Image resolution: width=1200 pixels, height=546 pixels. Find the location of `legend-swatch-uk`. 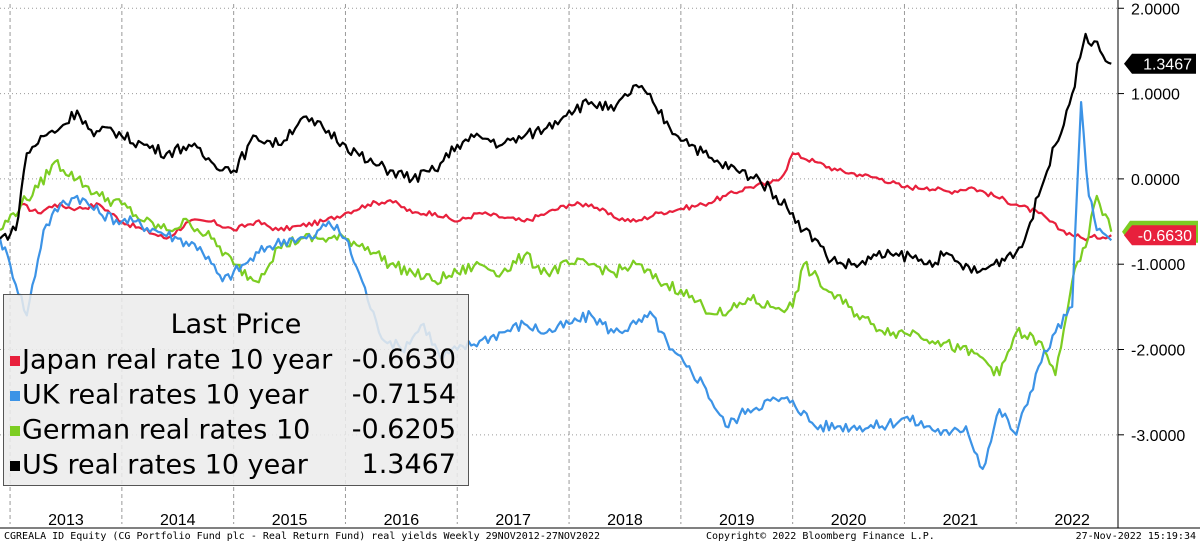

legend-swatch-uk is located at coordinates (15, 395).